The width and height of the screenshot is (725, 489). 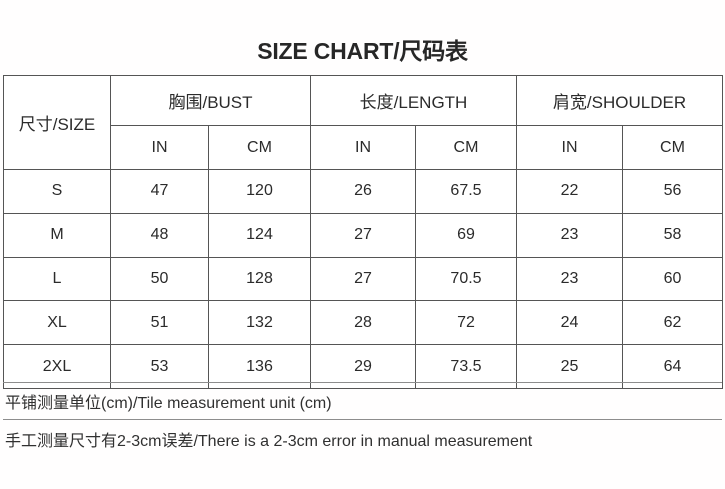 I want to click on page-title: SIZE CHART/尺码表, so click(x=362, y=49).